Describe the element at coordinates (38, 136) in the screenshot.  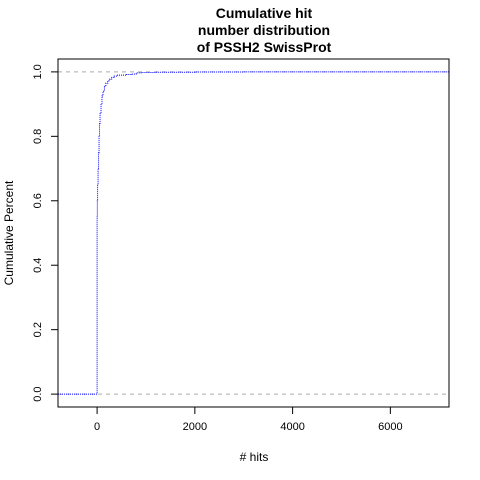
I see `y-tick-label-4: 0.8` at that location.